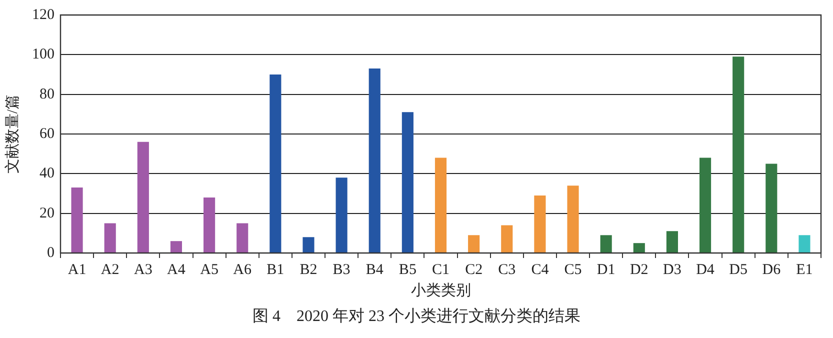  Describe the element at coordinates (341, 270) in the screenshot. I see `x-tick-label: B3` at that location.